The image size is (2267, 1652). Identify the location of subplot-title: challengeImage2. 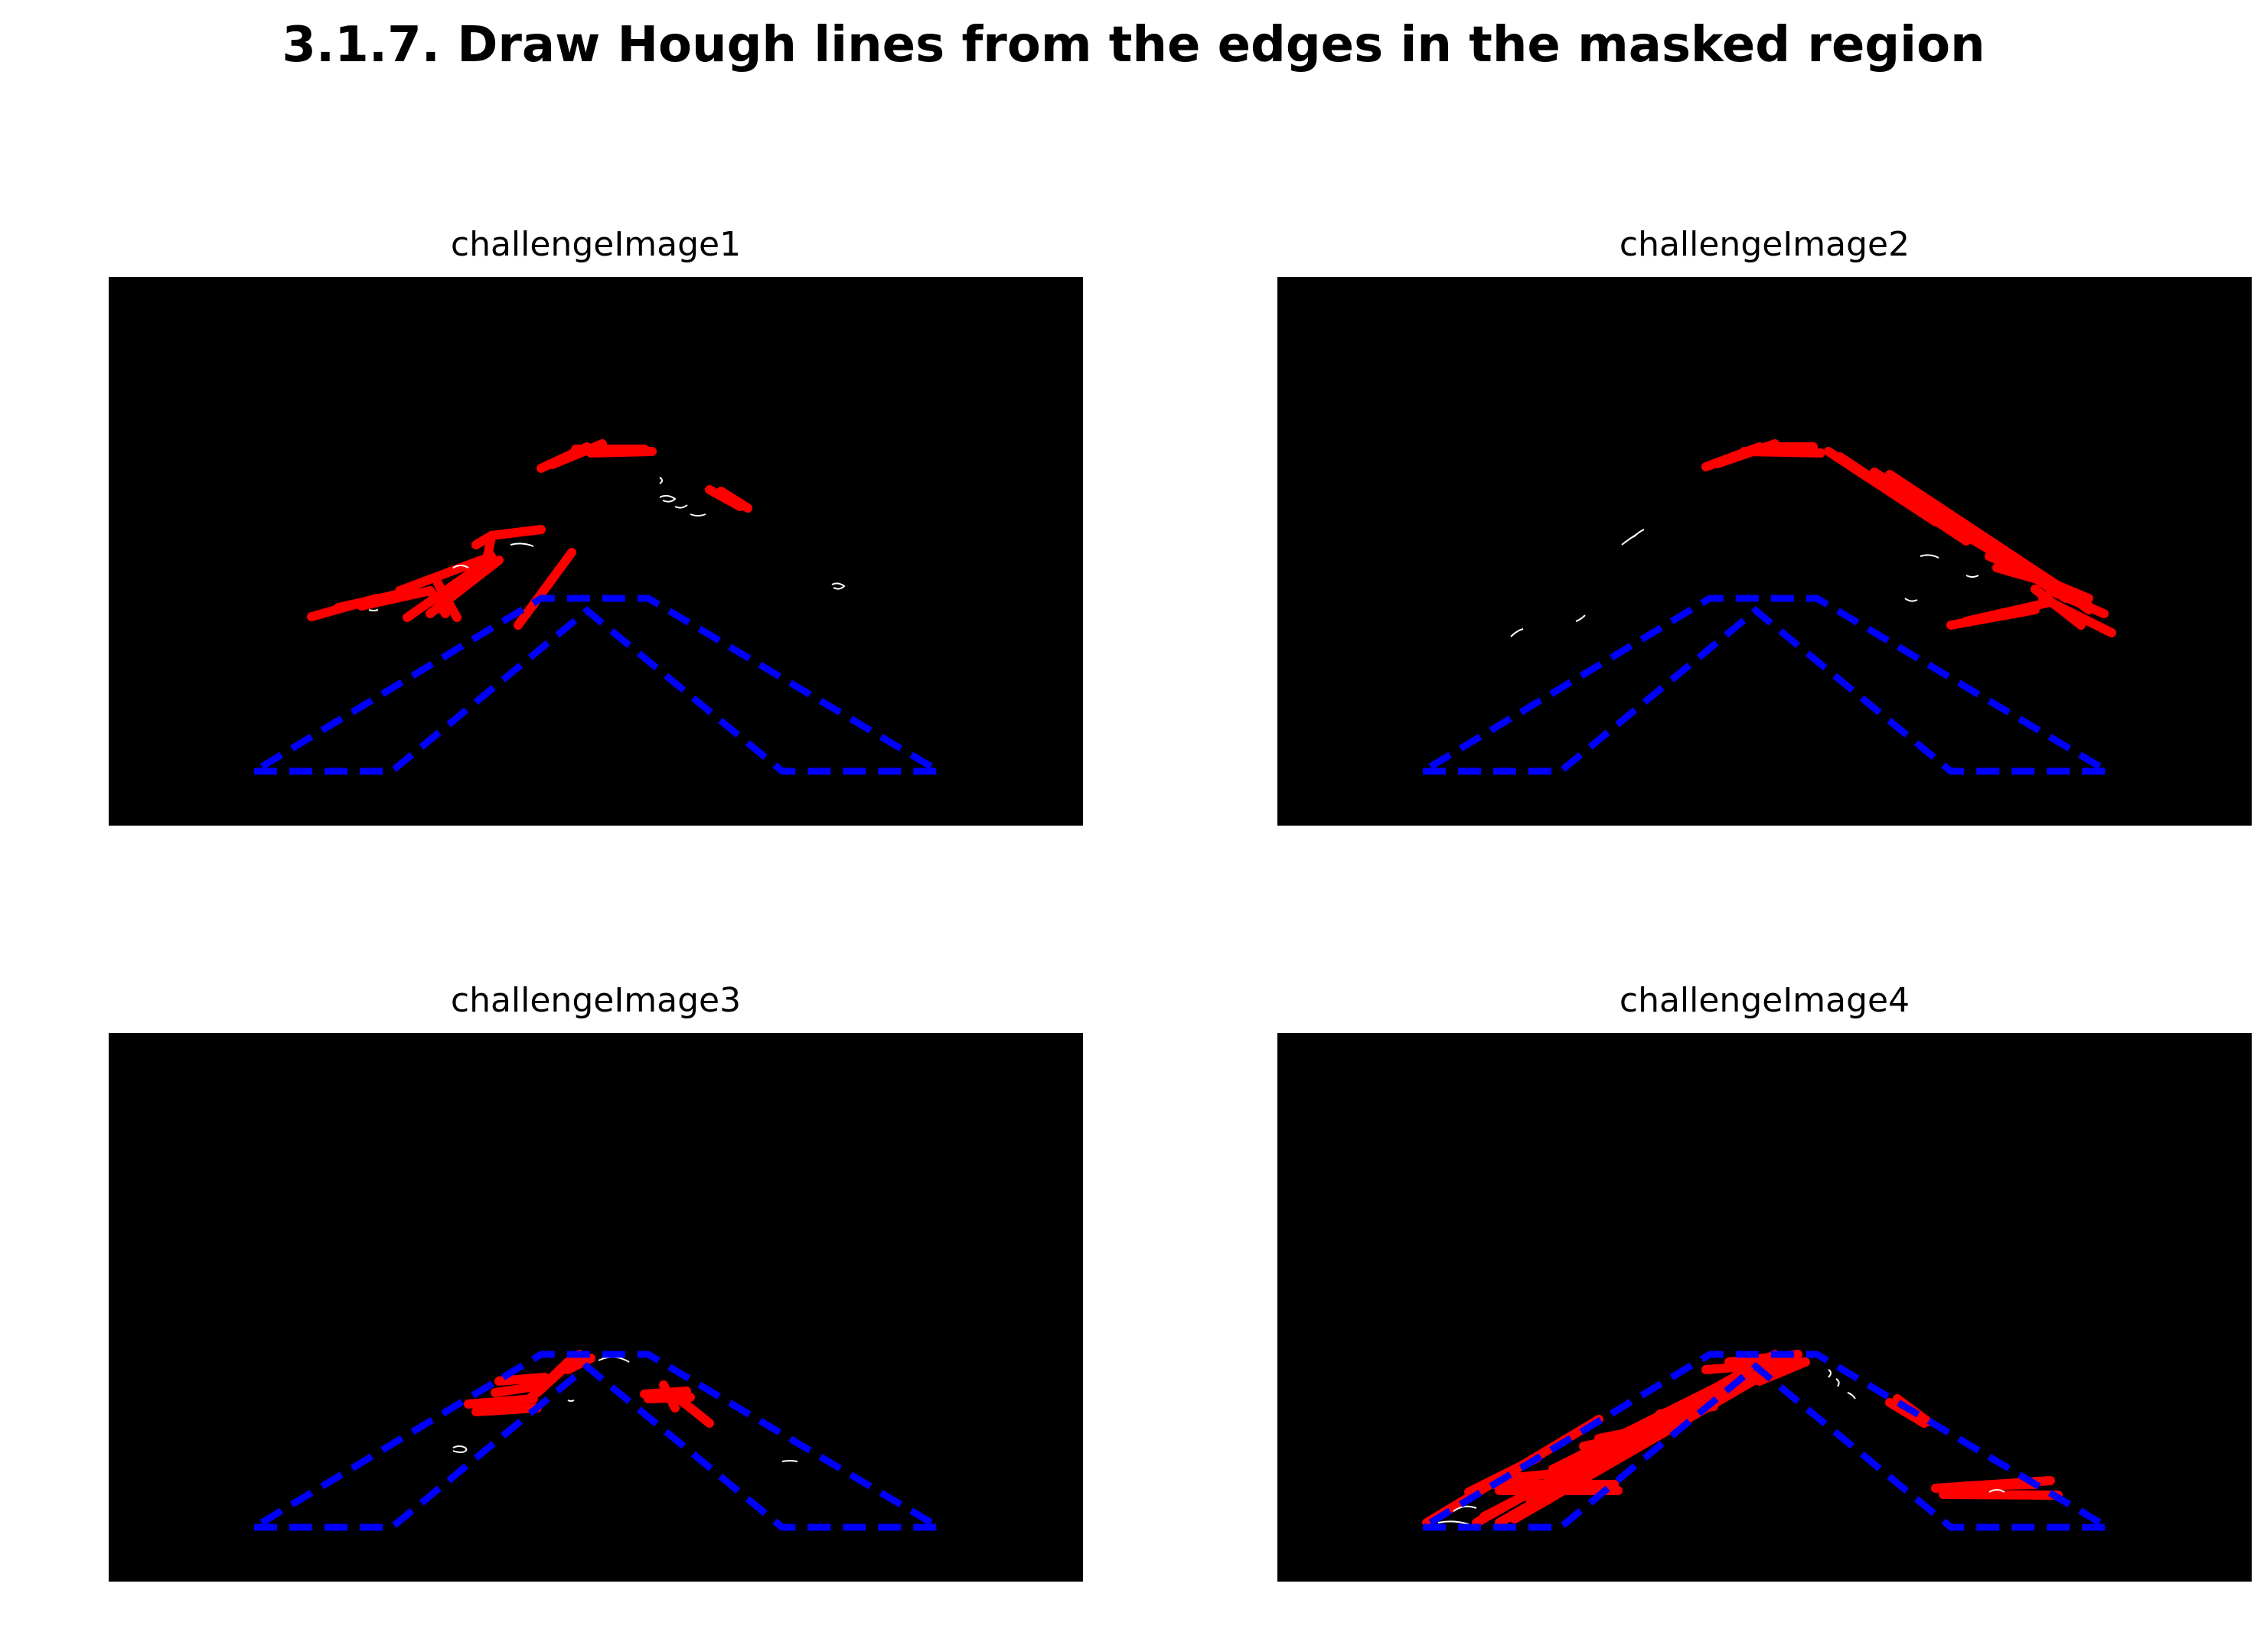
(1765, 245).